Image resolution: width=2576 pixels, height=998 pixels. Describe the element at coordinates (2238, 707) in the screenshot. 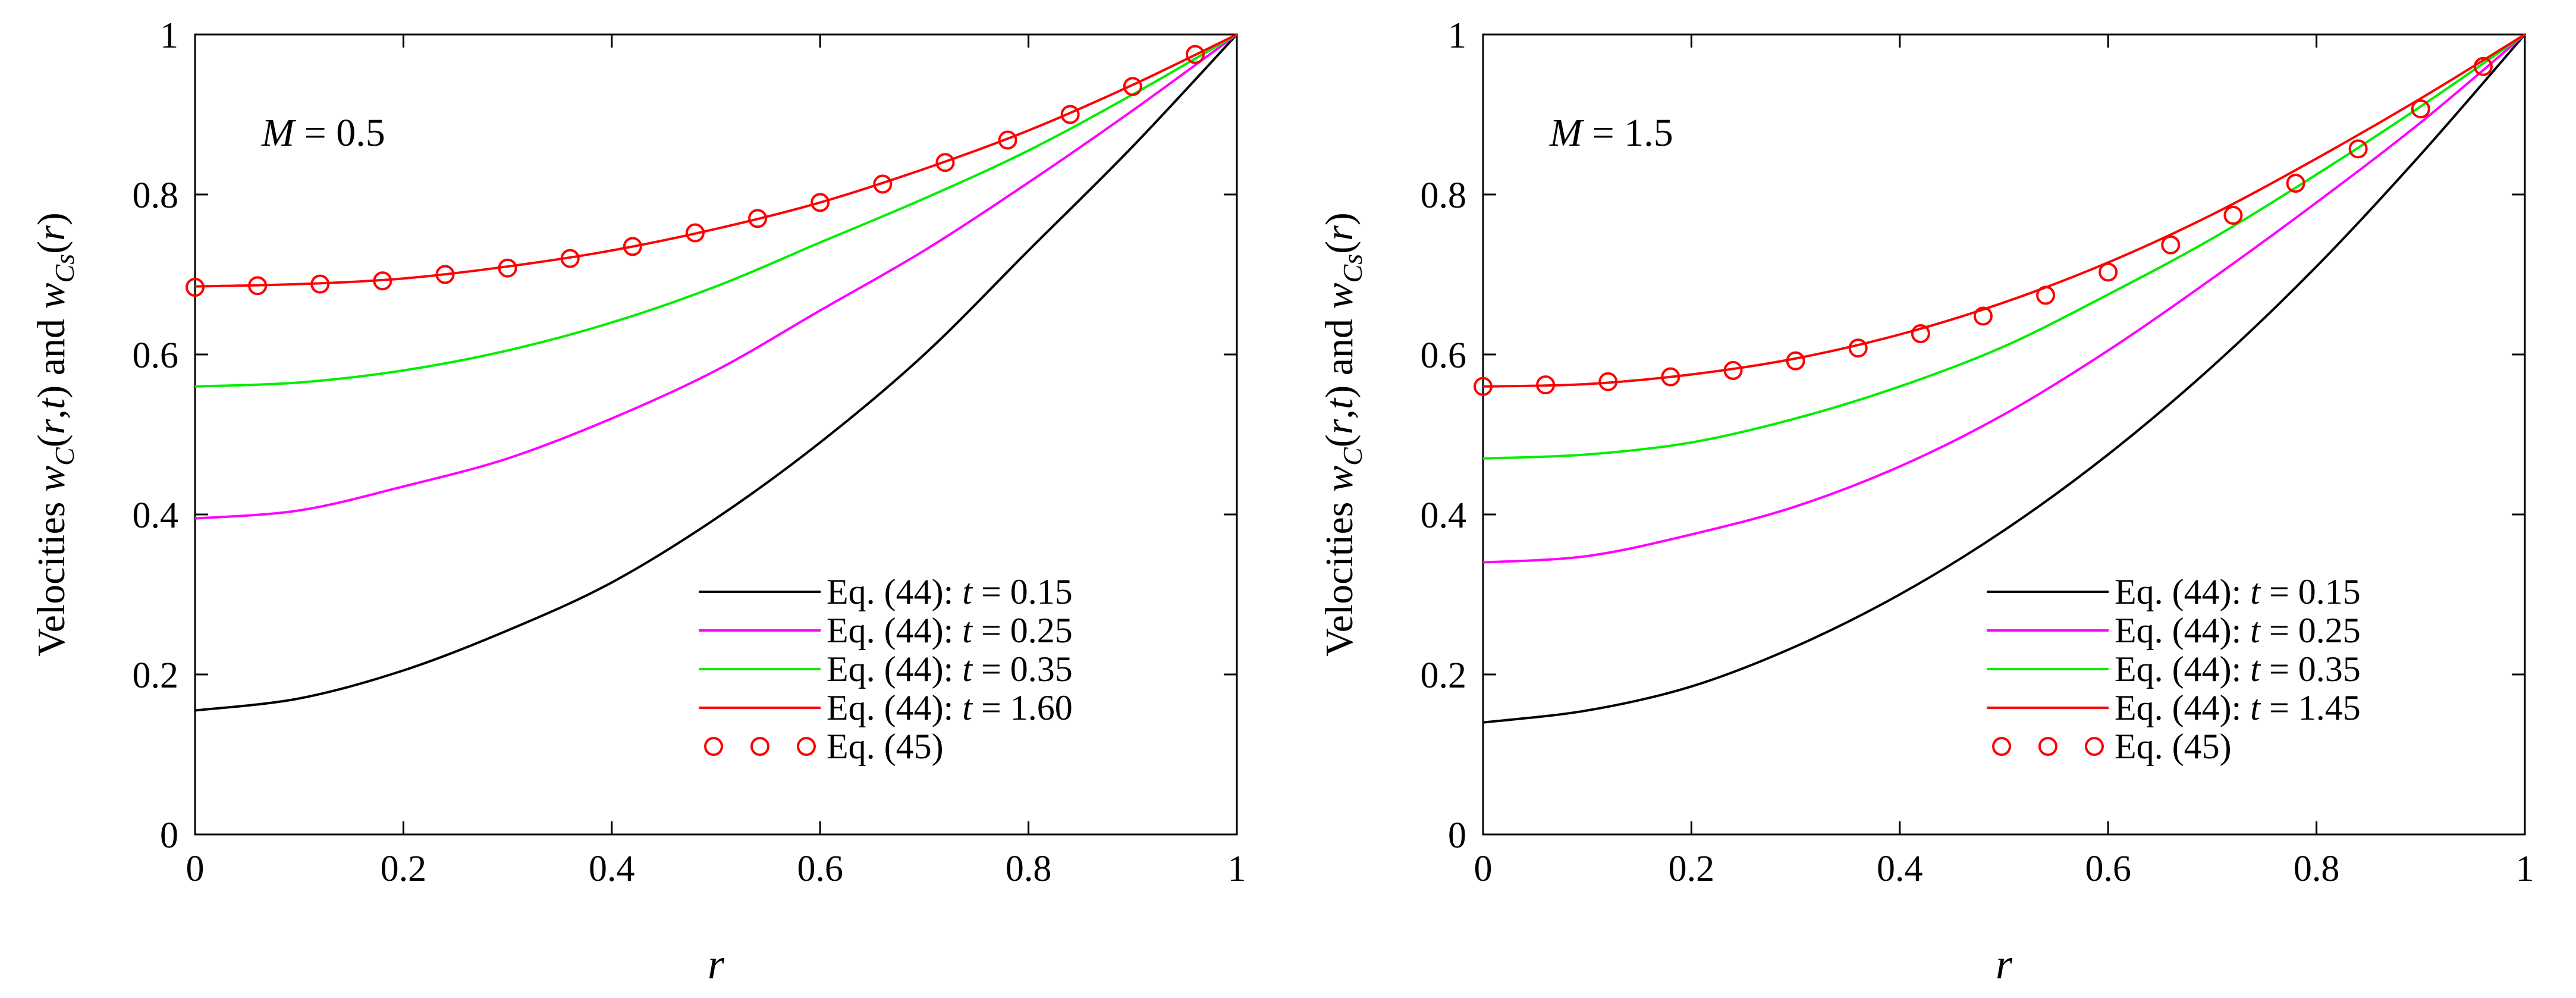

I see `legend-label-3: Eq. (44): t = 1.45` at that location.